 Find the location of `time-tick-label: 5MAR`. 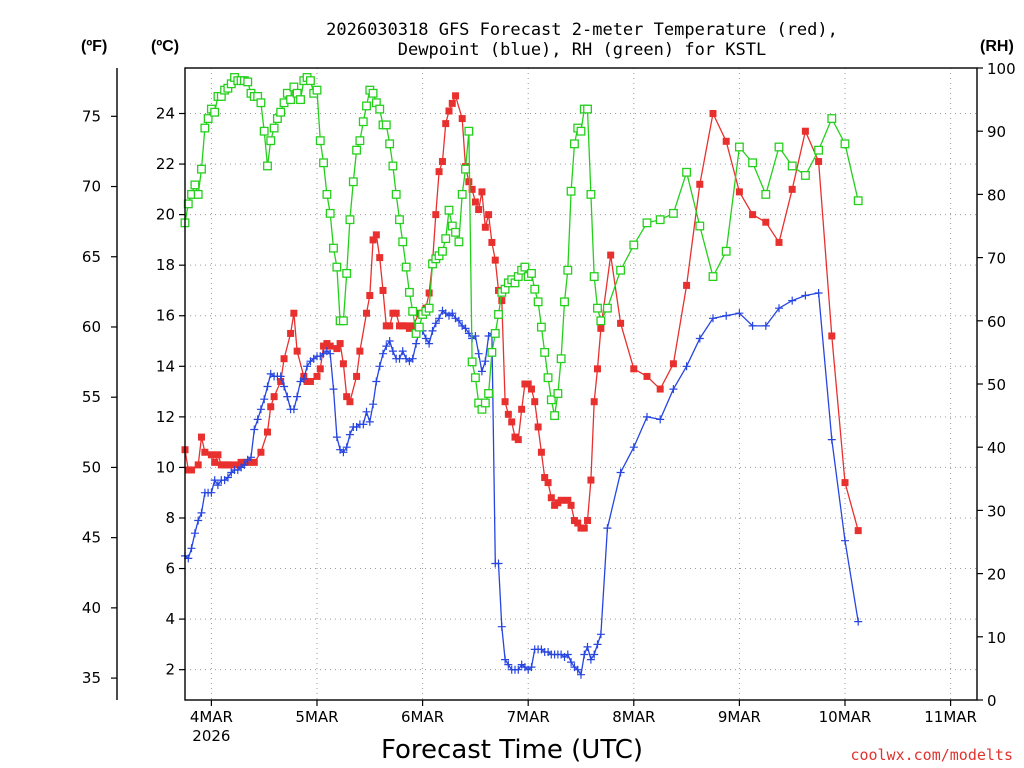

time-tick-label: 5MAR is located at coordinates (316, 717).